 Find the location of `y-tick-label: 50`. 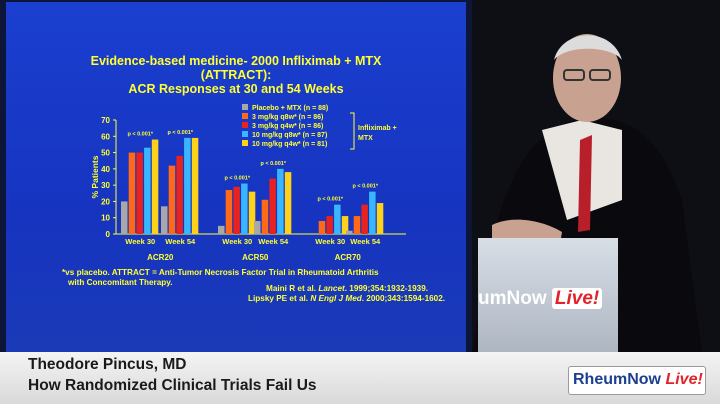

y-tick-label: 50 is located at coordinates (105, 153).